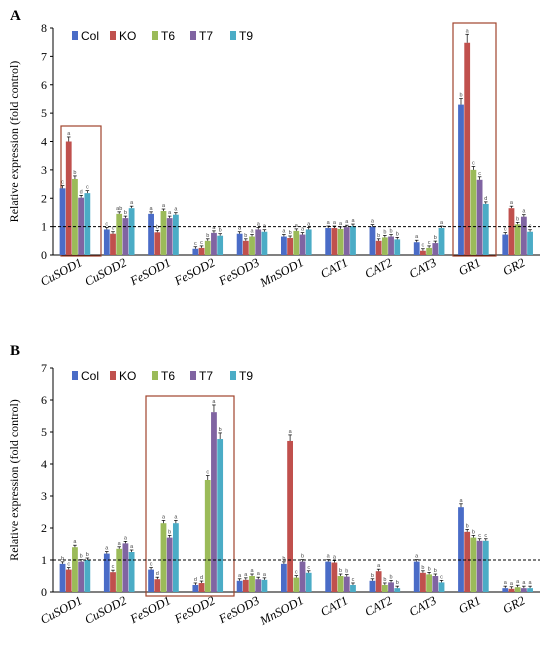 The width and height of the screenshot is (550, 656). What do you see at coordinates (384, 588) in the screenshot?
I see `bar-T6-CAT2` at bounding box center [384, 588].